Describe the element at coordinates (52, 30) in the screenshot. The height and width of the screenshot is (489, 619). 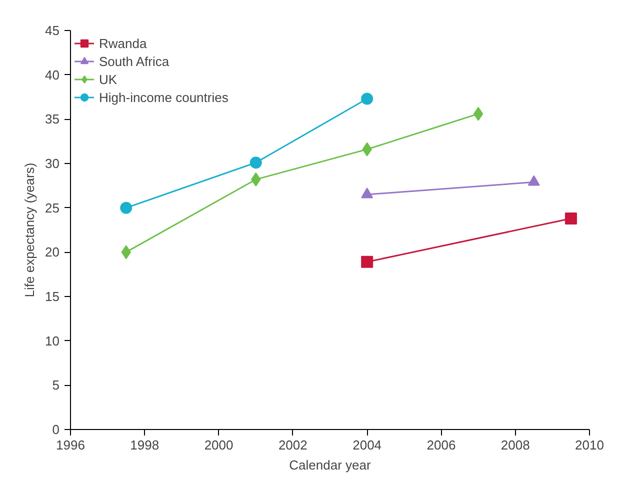
I see `y-tick-label: 45` at that location.